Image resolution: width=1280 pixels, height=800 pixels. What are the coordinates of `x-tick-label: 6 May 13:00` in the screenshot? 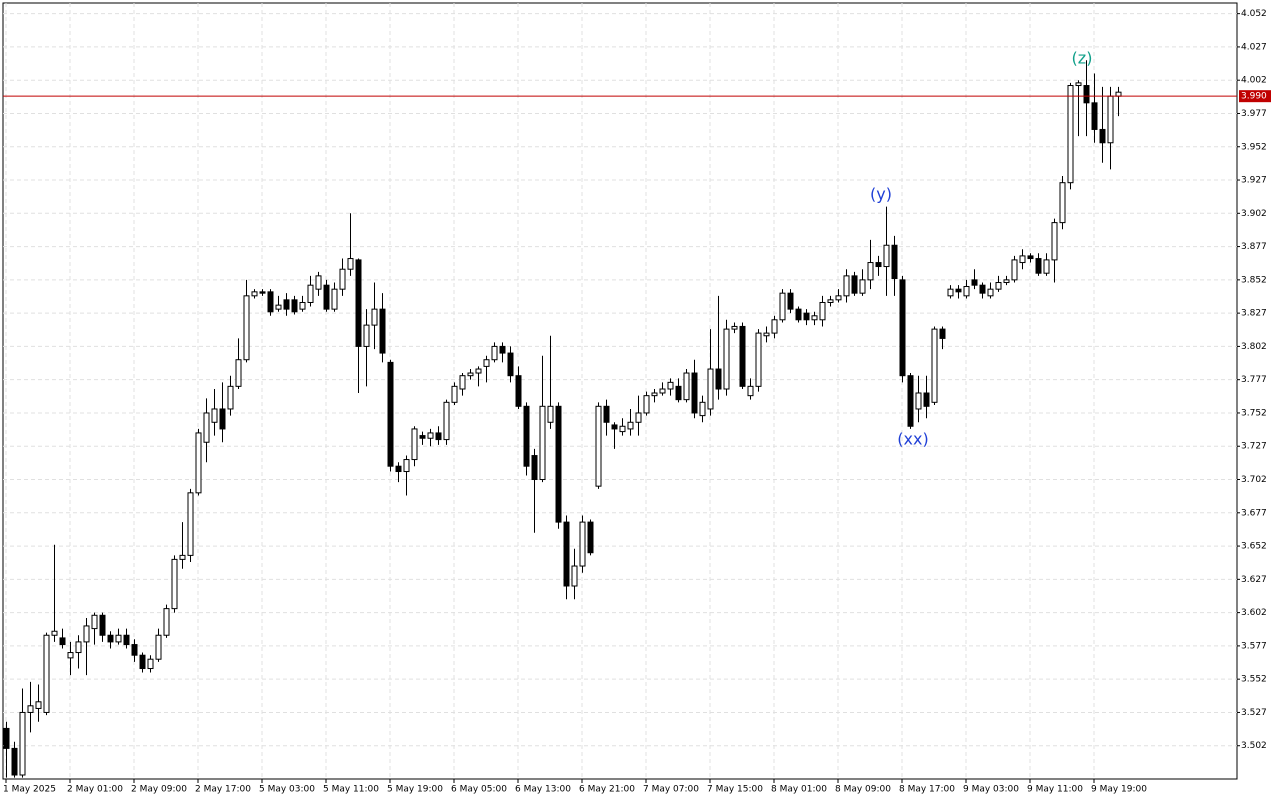 It's located at (543, 790).